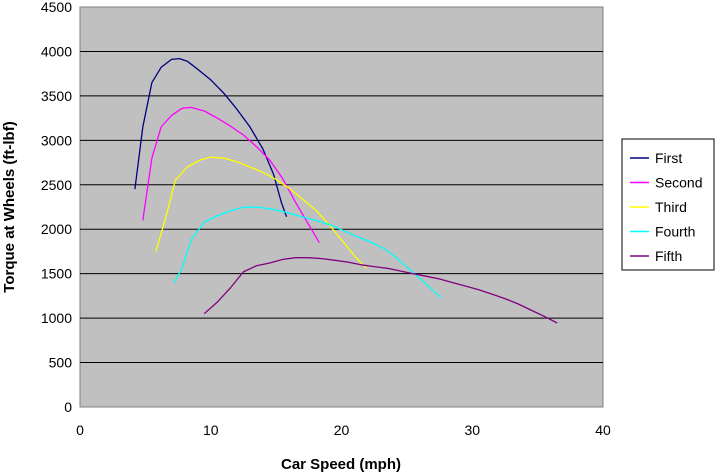 The height and width of the screenshot is (472, 720). Describe the element at coordinates (211, 430) in the screenshot. I see `x-tick-label: 10` at that location.